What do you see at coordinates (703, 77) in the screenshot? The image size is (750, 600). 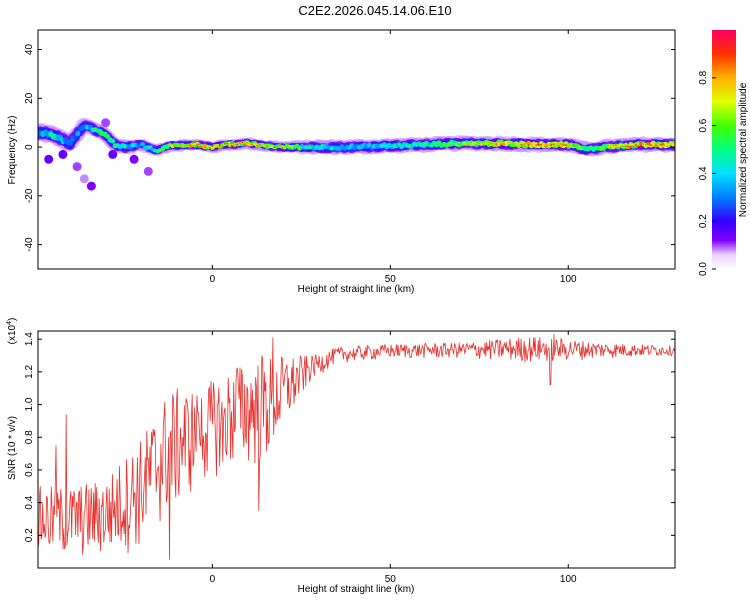 I see `colorbar-tick-label: 0.8` at bounding box center [703, 77].